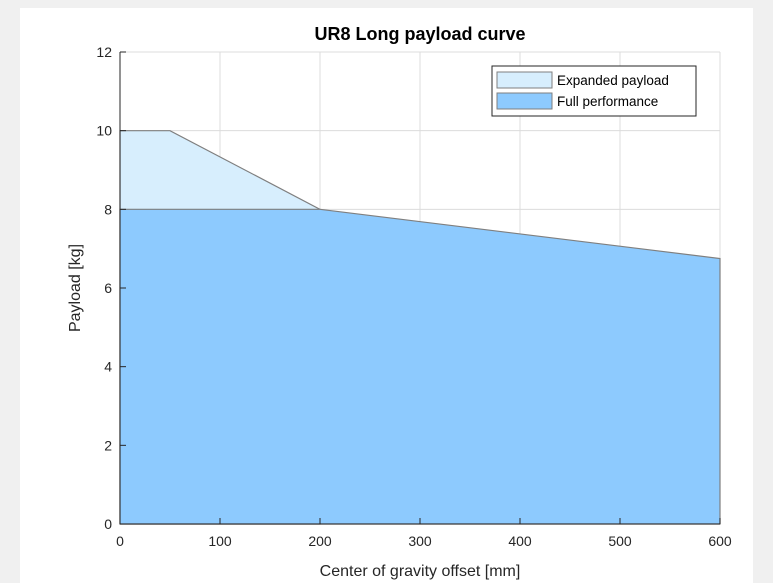  What do you see at coordinates (420, 571) in the screenshot?
I see `x-axis-title: Center of gravity offset [mm]` at bounding box center [420, 571].